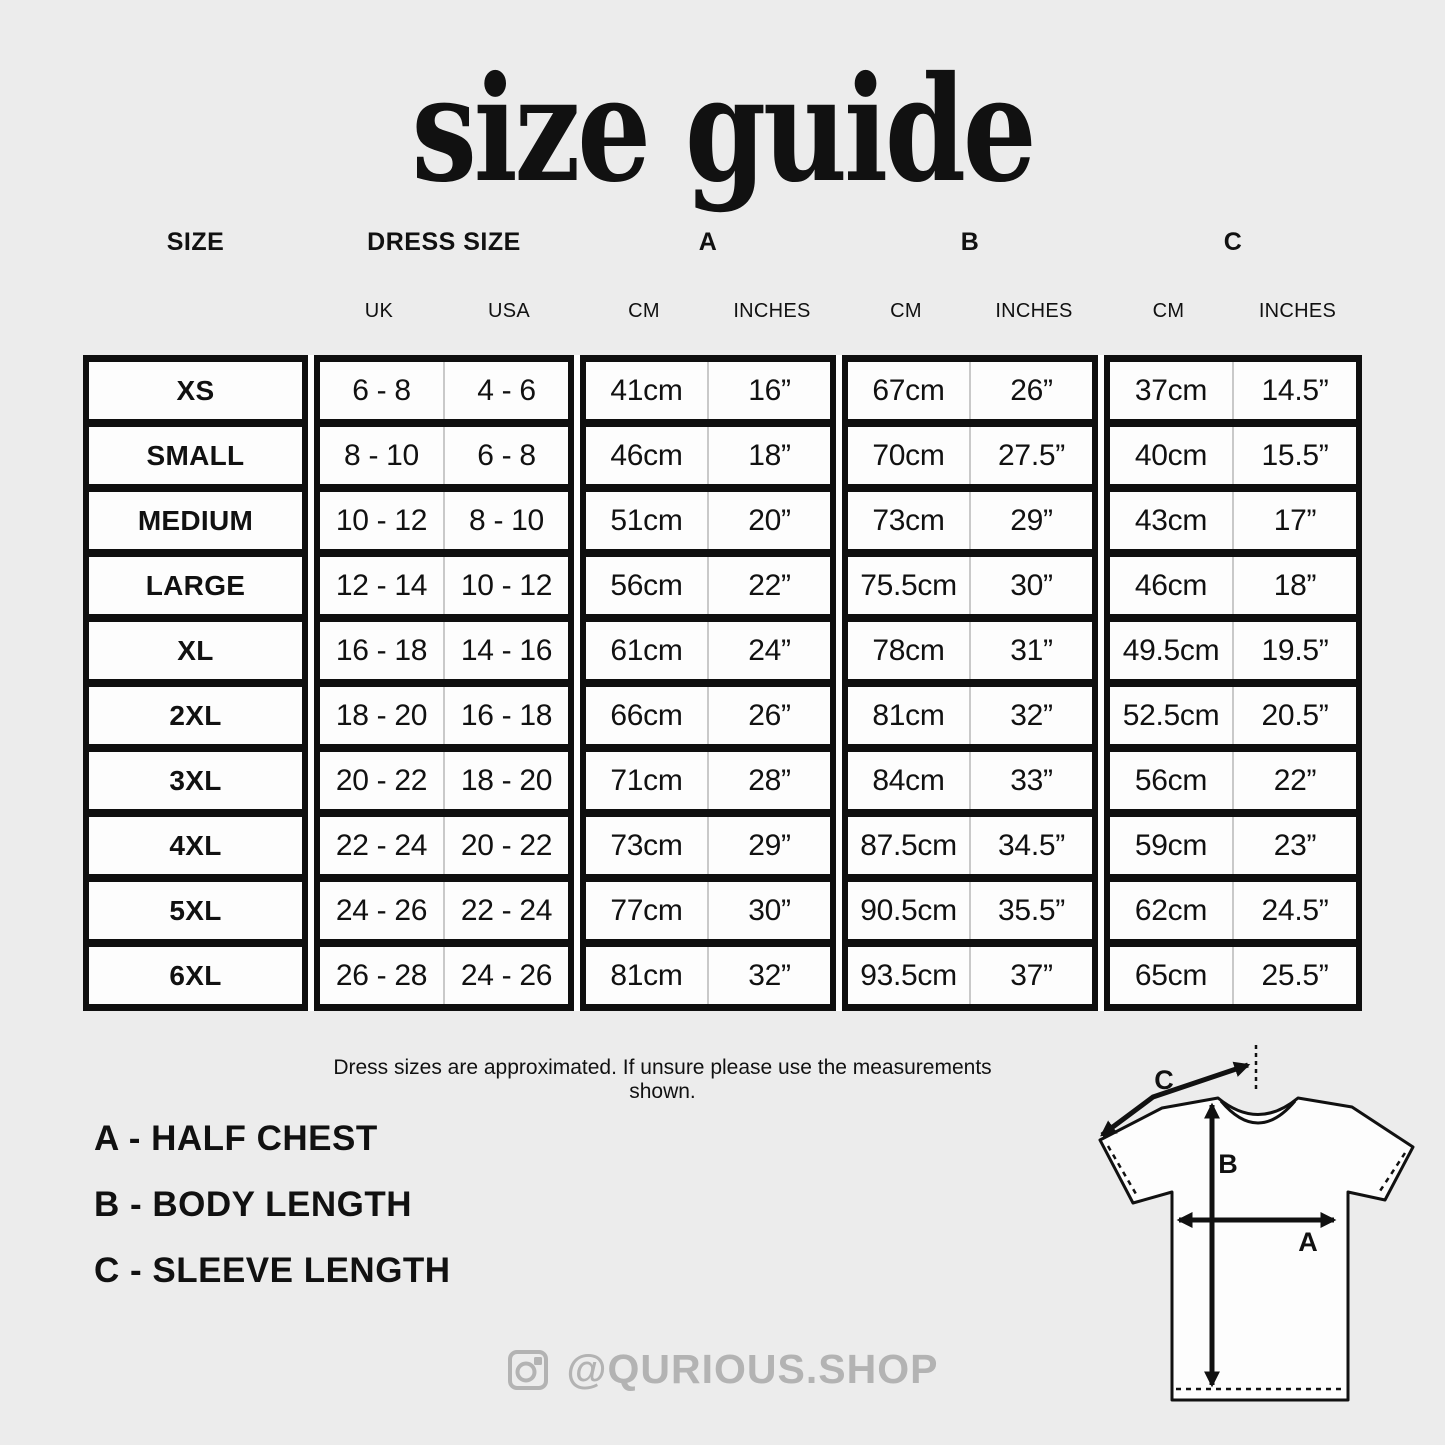 The height and width of the screenshot is (1445, 1445). What do you see at coordinates (381, 390) in the screenshot?
I see `uk-value: 6 - 8` at bounding box center [381, 390].